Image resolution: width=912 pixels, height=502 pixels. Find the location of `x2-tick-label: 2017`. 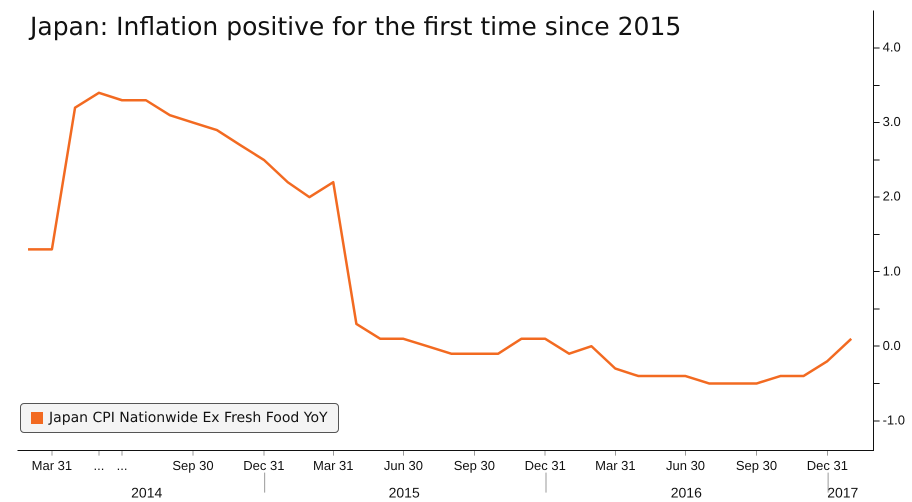

x2-tick-label: 2017 is located at coordinates (843, 492).